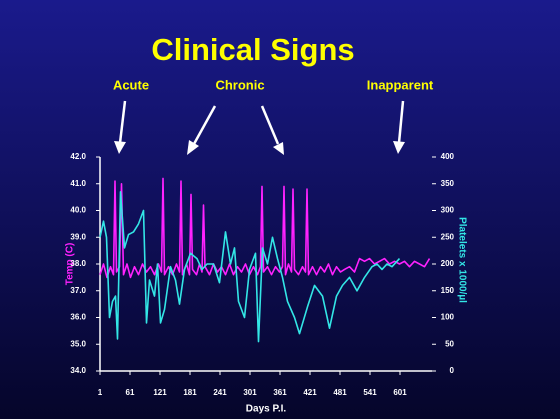 This screenshot has height=419, width=560. What do you see at coordinates (280, 392) in the screenshot?
I see `x-tick-label: 361` at bounding box center [280, 392].